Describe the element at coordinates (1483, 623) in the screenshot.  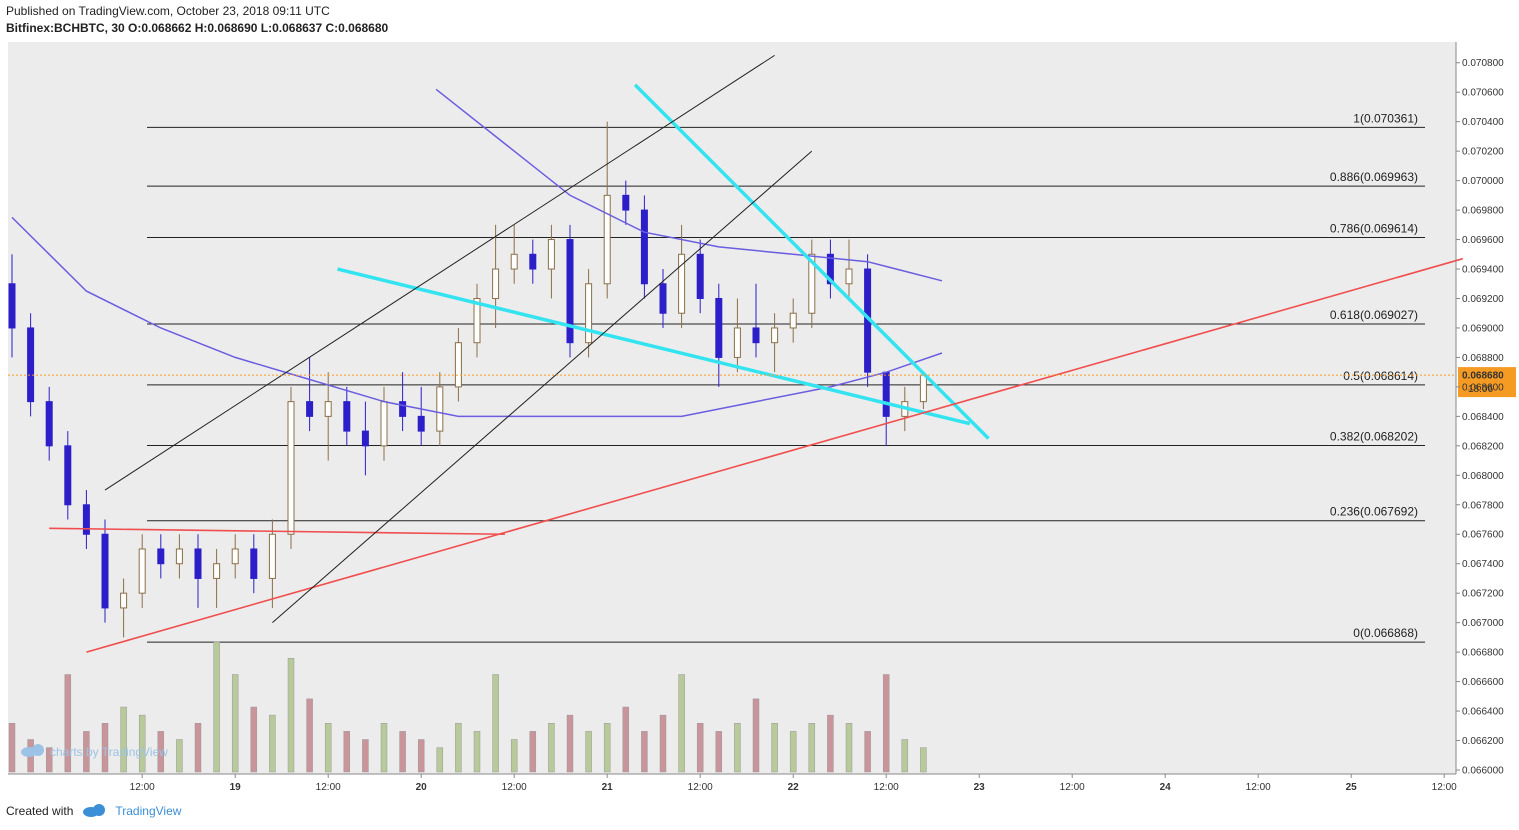
I see `price-tick-label: 0.067000` at that location.